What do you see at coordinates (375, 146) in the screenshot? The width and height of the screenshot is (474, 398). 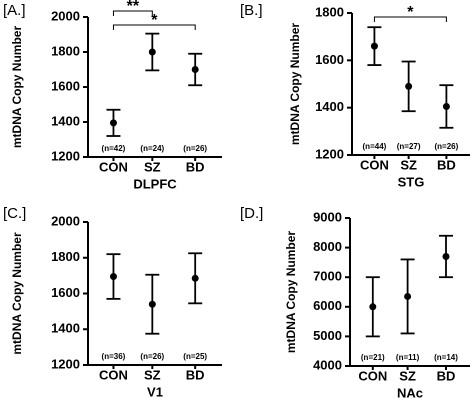 I see `n-label: (n=44)` at bounding box center [375, 146].